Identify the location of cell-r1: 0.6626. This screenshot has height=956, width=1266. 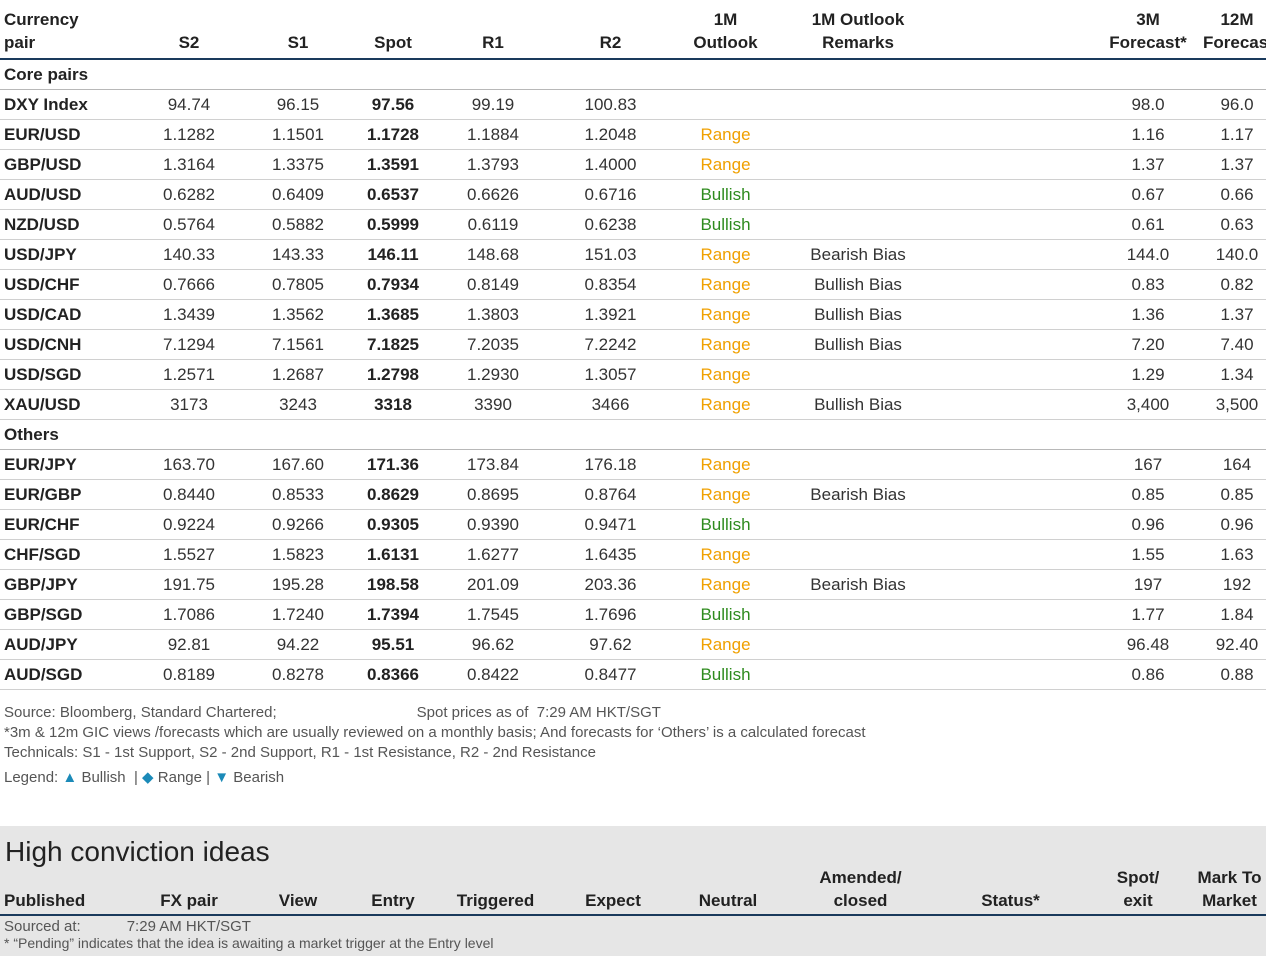
(493, 194).